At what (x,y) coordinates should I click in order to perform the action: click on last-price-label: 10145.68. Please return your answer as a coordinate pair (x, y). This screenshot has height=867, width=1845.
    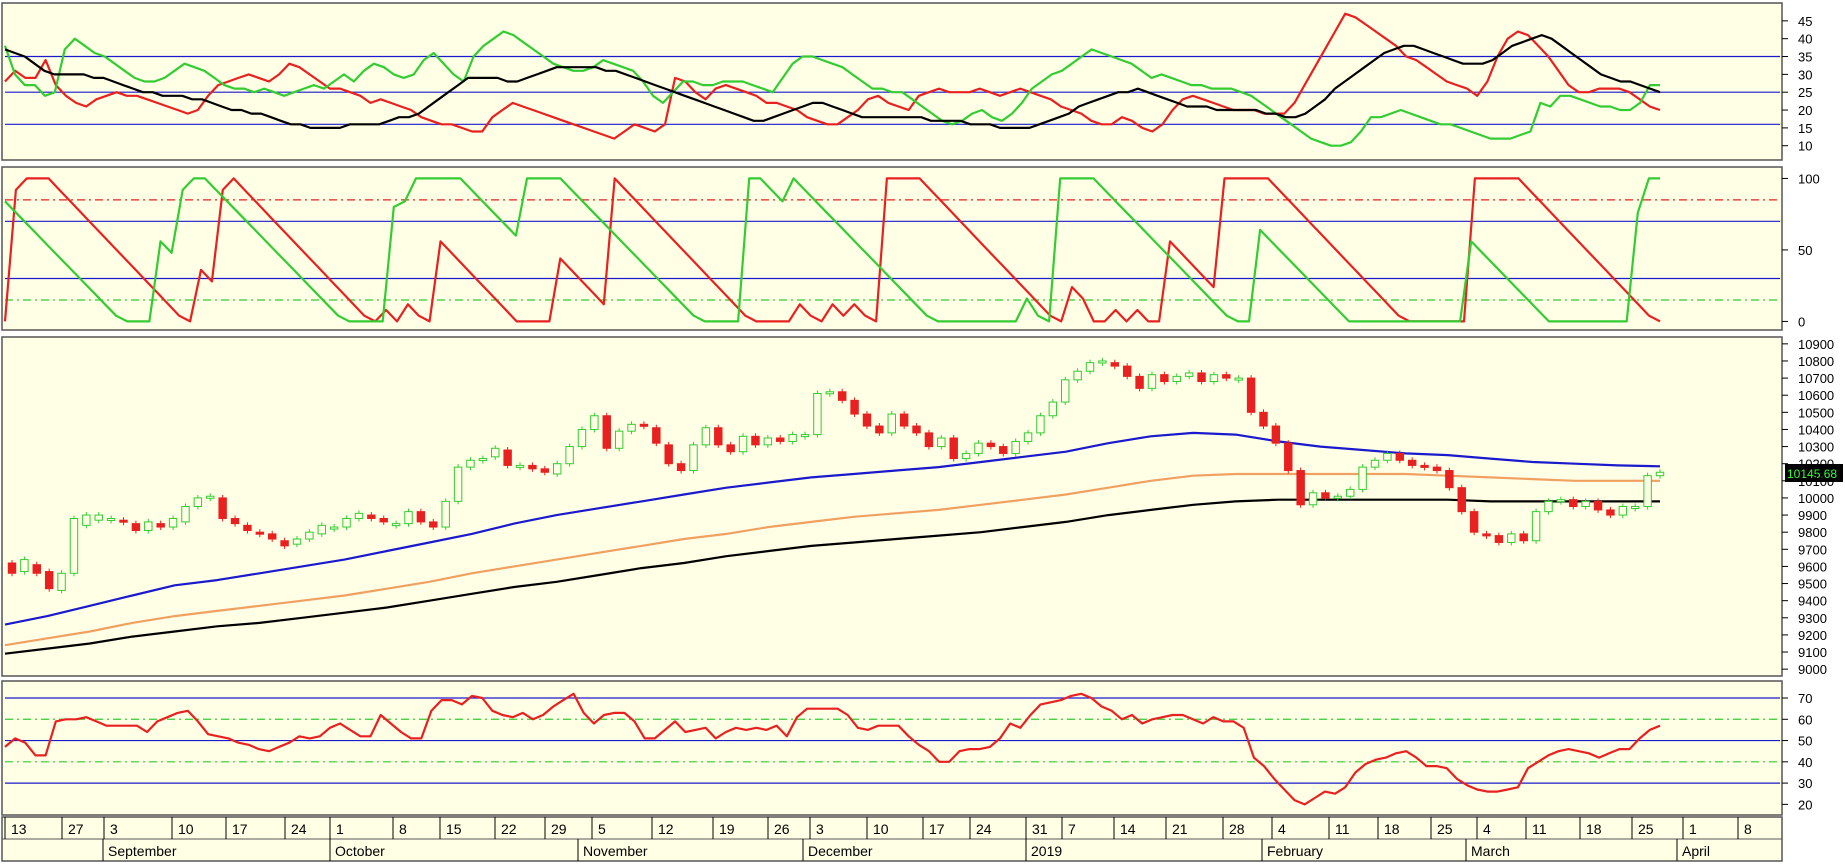
    Looking at the image, I should click on (1812, 474).